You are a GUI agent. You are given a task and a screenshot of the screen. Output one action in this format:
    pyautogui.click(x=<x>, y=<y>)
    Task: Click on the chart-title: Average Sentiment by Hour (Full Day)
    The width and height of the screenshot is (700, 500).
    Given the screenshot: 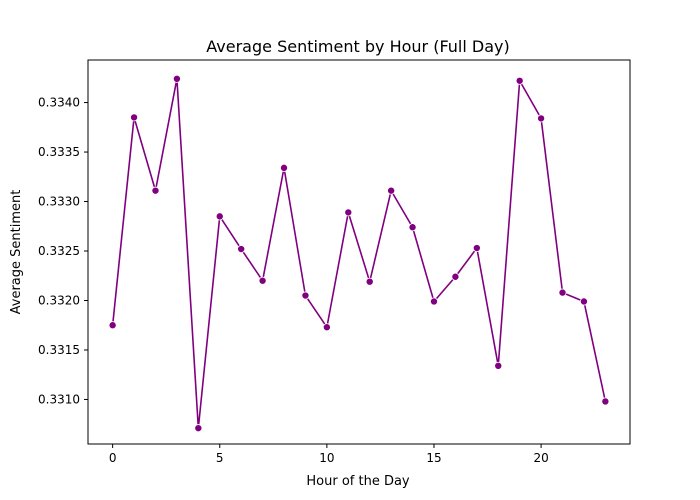 What is the action you would take?
    pyautogui.click(x=357, y=46)
    